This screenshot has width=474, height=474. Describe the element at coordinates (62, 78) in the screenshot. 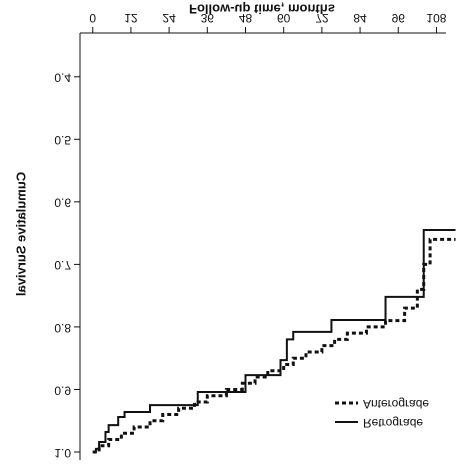

I see `y-tick-label: 0.4` at that location.